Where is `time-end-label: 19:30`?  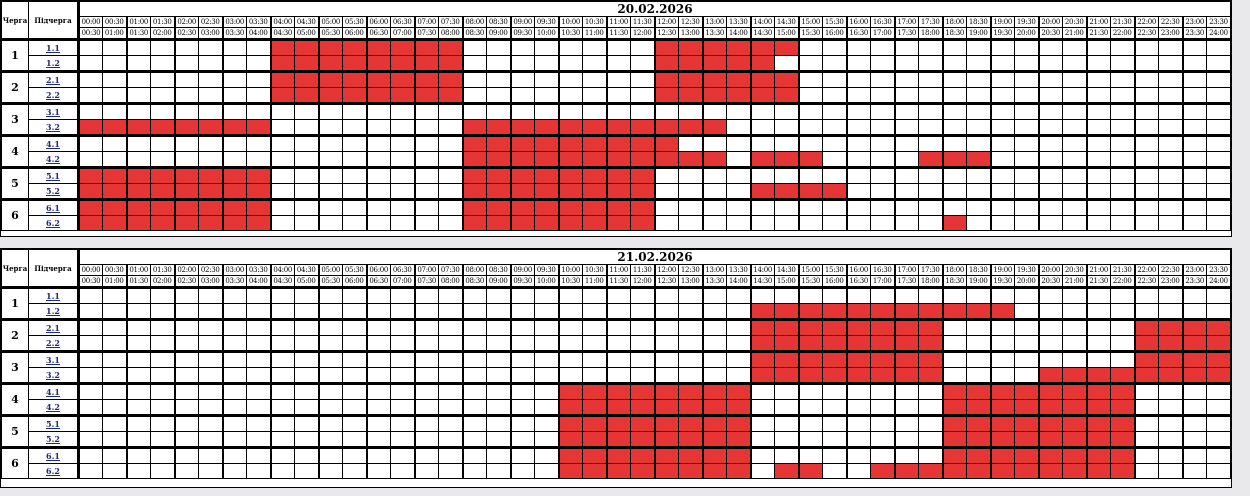
time-end-label: 19:30 is located at coordinates (1002, 33).